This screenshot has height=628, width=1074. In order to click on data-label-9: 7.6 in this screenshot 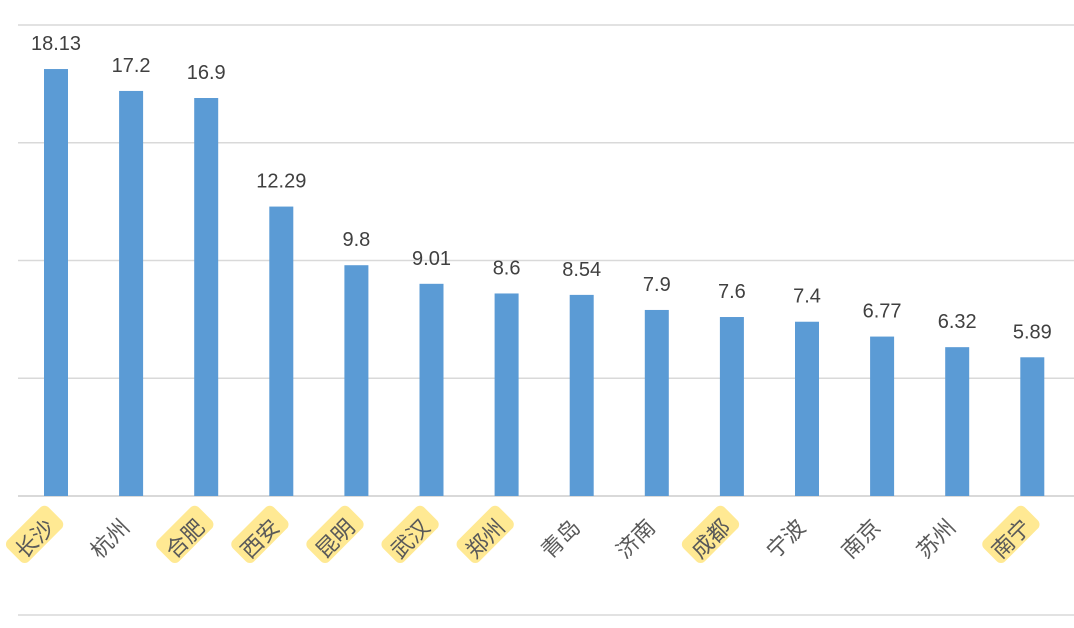, I will do `click(732, 292)`.